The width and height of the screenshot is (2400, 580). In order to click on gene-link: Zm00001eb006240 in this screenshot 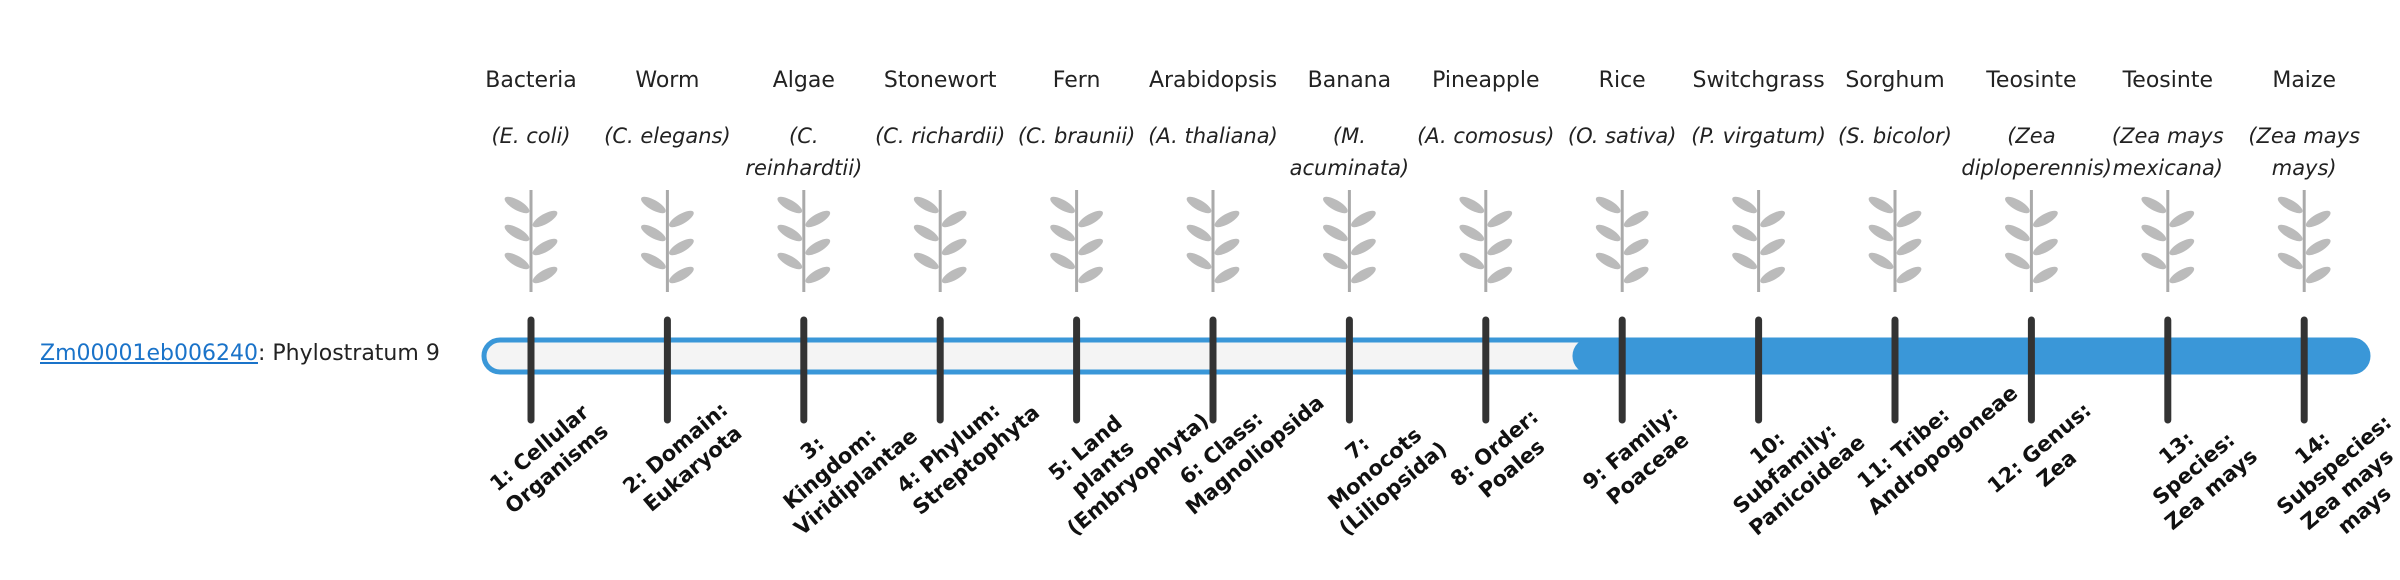, I will do `click(149, 353)`.